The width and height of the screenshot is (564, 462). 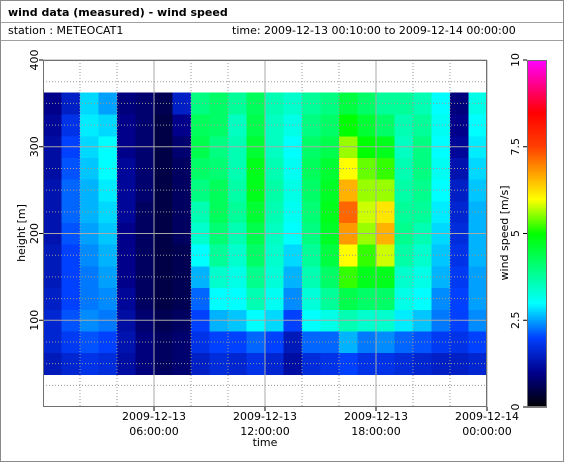 I want to click on y-tick-label: 400, so click(x=34, y=60).